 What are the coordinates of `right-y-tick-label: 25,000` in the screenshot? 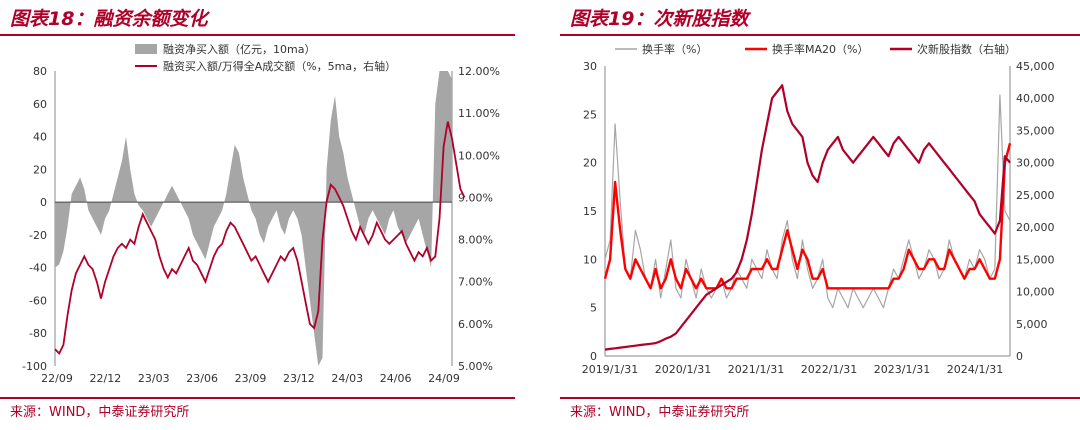 It's located at (1035, 195).